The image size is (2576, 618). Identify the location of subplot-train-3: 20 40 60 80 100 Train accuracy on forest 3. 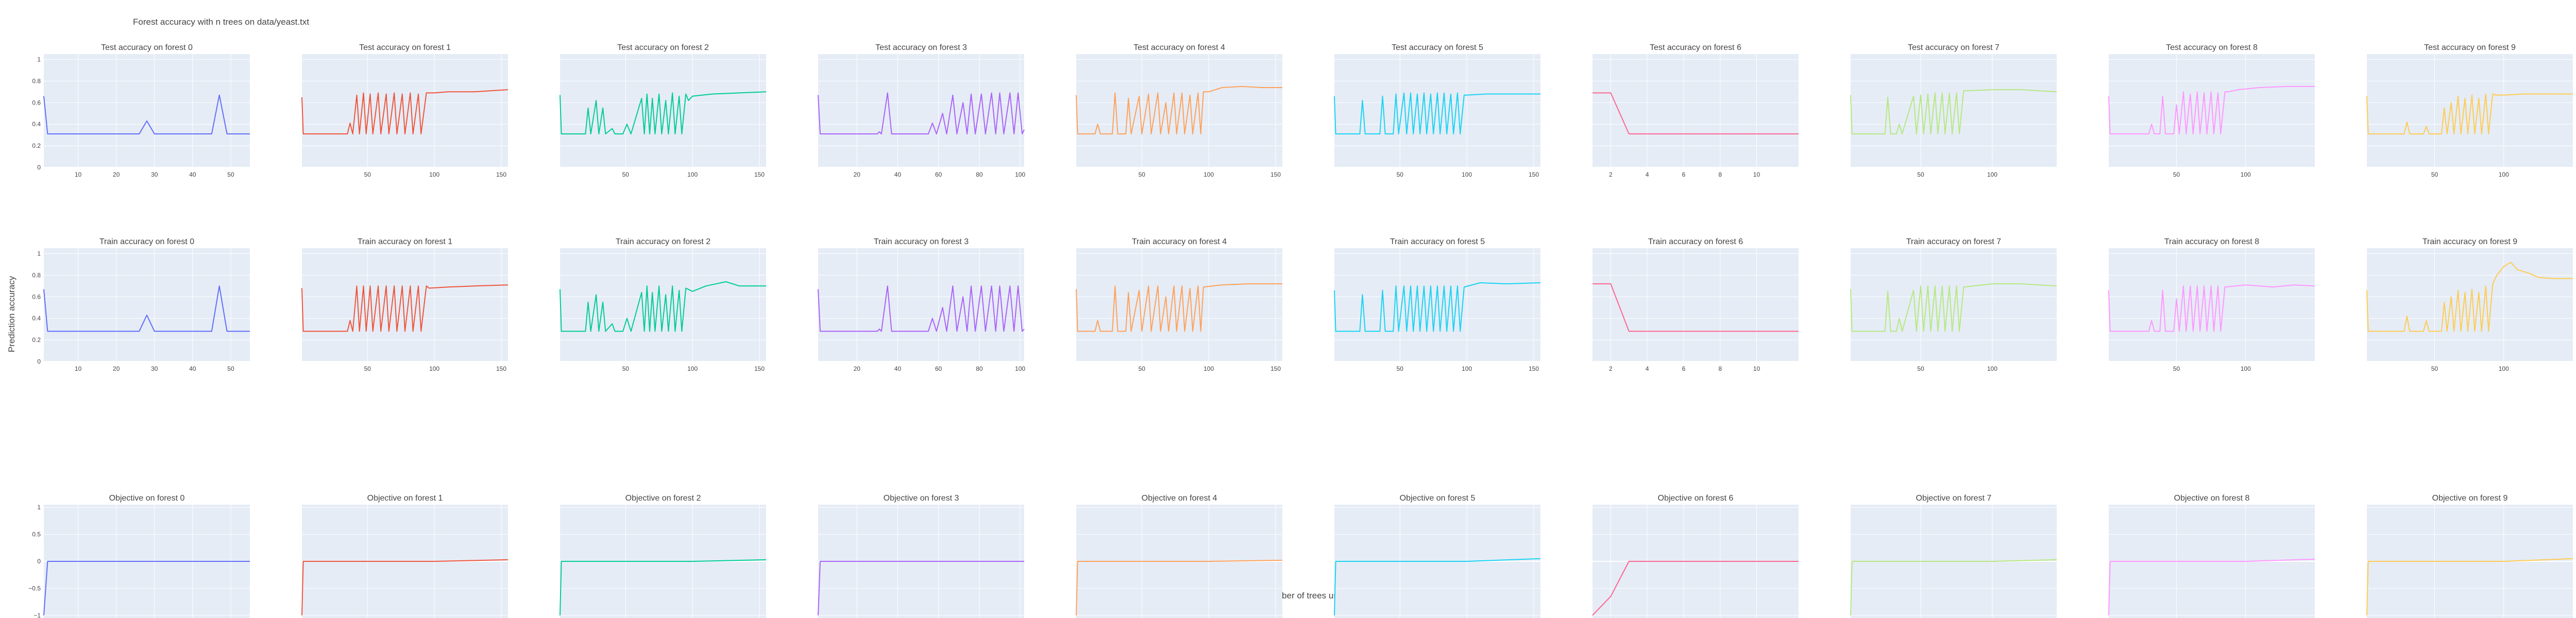
(921, 304).